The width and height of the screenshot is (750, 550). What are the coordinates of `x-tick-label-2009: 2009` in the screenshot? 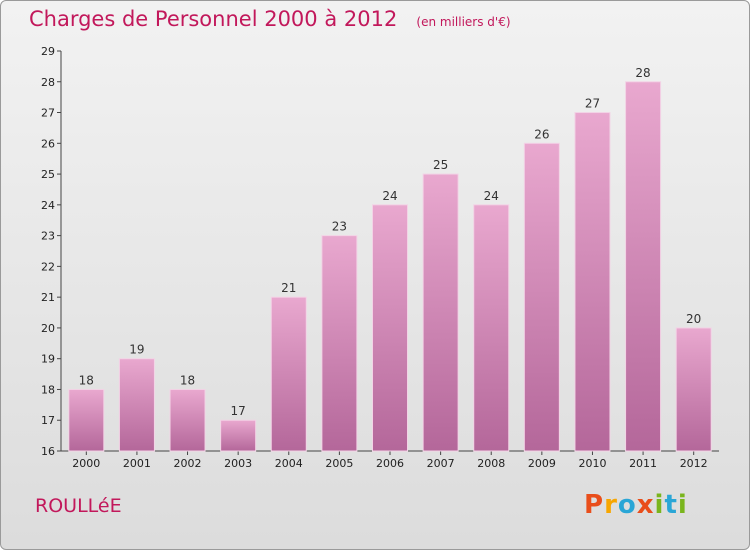 It's located at (542, 463).